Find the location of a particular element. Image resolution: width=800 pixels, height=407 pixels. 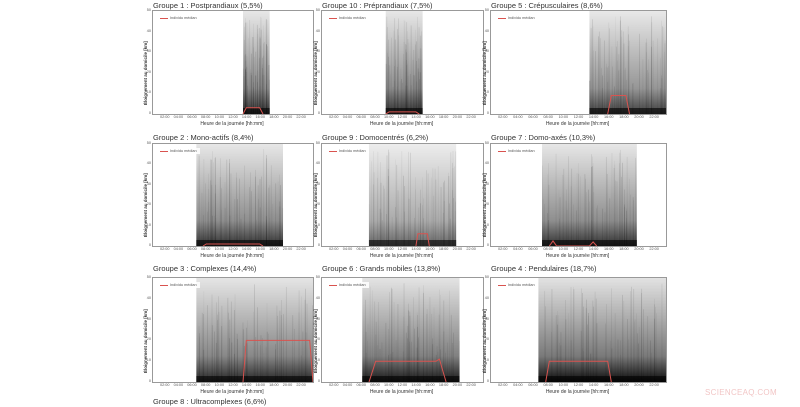

y-tick: 50 is located at coordinates (148, 10).